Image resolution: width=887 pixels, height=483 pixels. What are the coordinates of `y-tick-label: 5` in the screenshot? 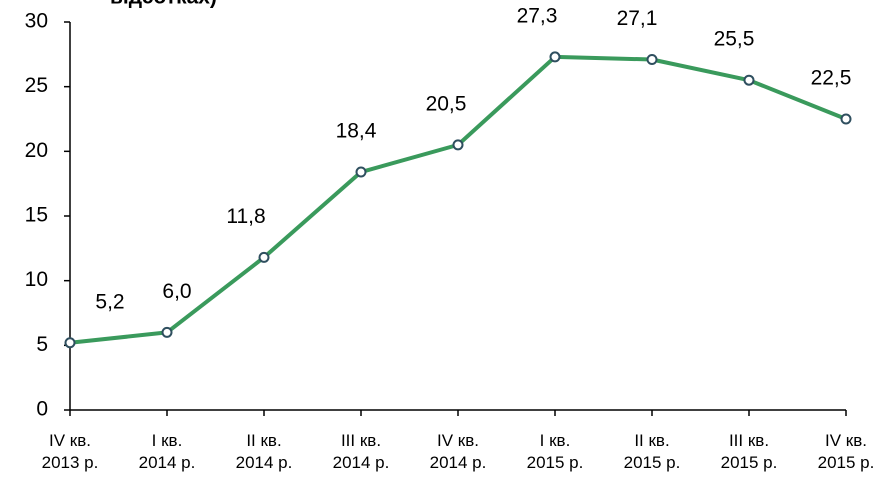 It's located at (42, 344).